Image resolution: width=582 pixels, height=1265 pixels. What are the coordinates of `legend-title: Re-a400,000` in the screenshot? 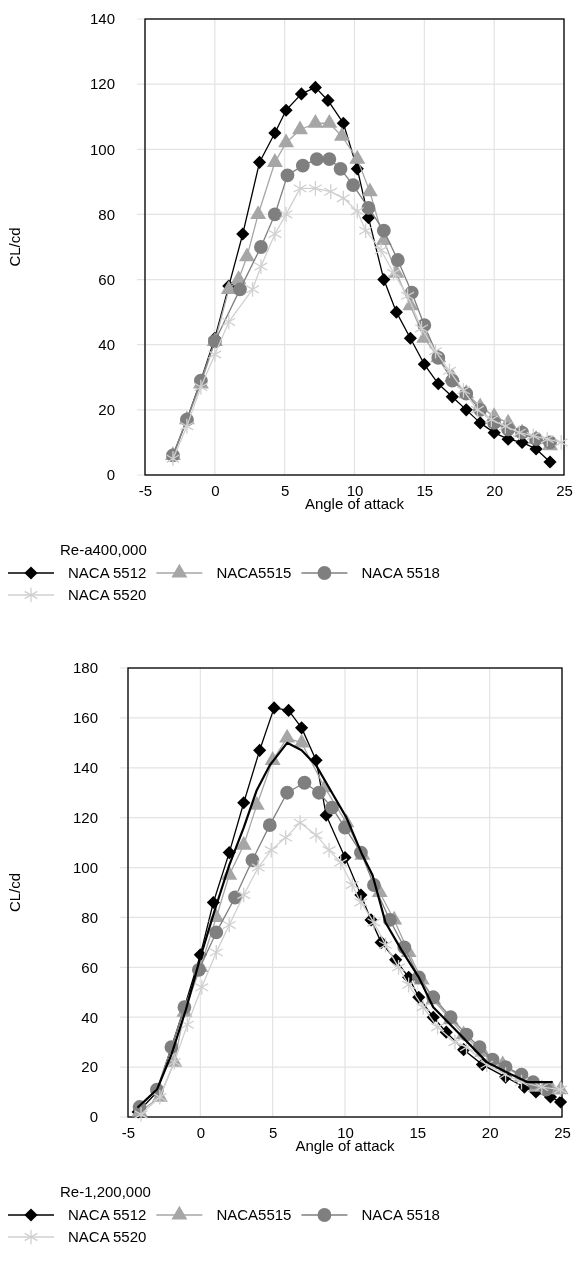 It's located at (103, 549).